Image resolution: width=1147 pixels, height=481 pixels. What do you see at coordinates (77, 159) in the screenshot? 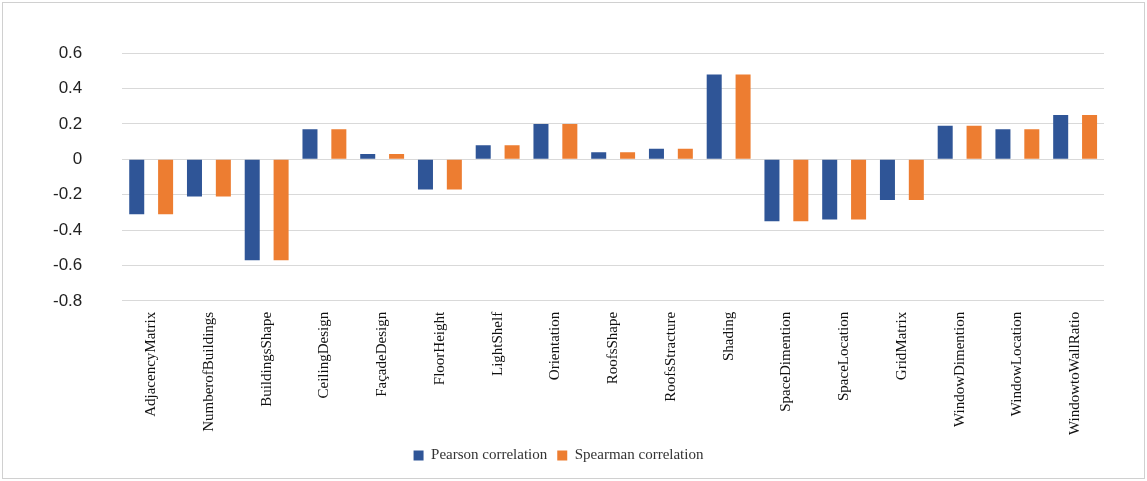
I see `y-tick-label: 0` at bounding box center [77, 159].